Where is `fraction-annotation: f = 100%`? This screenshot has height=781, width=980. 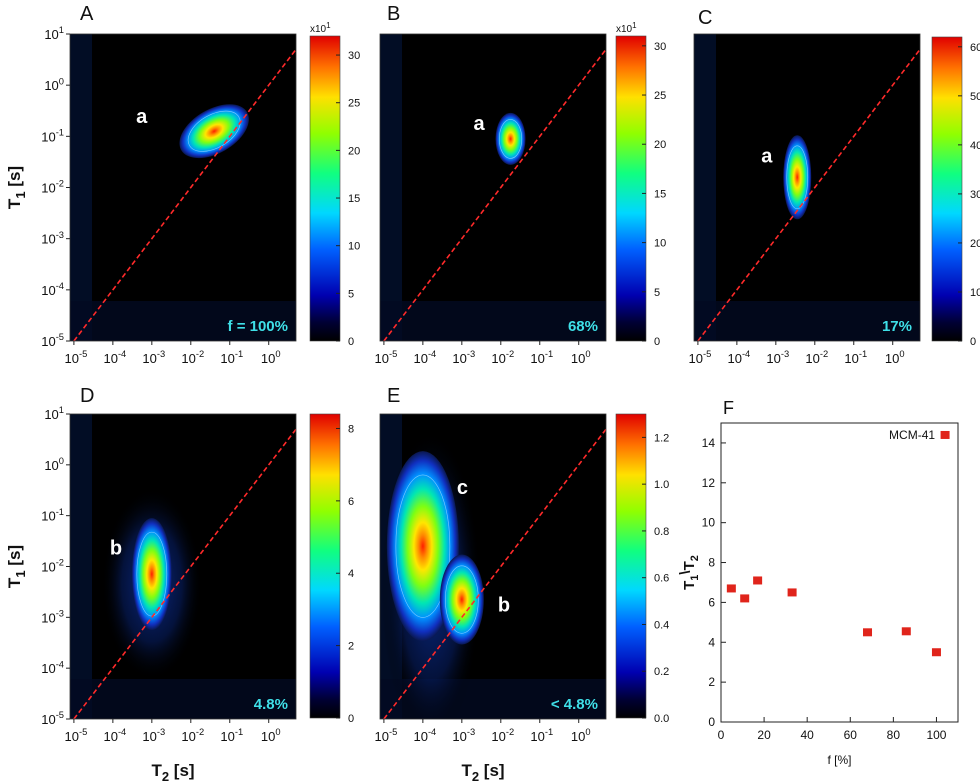 fraction-annotation: f = 100% is located at coordinates (258, 326).